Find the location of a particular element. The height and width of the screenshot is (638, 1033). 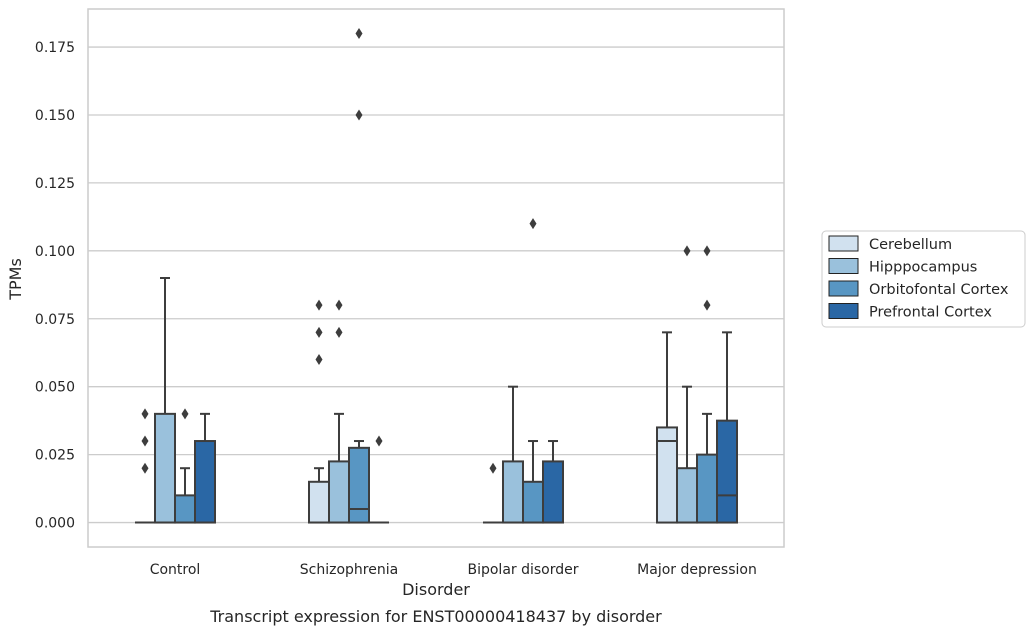

y-tick-label: 0.000 is located at coordinates (55, 524).